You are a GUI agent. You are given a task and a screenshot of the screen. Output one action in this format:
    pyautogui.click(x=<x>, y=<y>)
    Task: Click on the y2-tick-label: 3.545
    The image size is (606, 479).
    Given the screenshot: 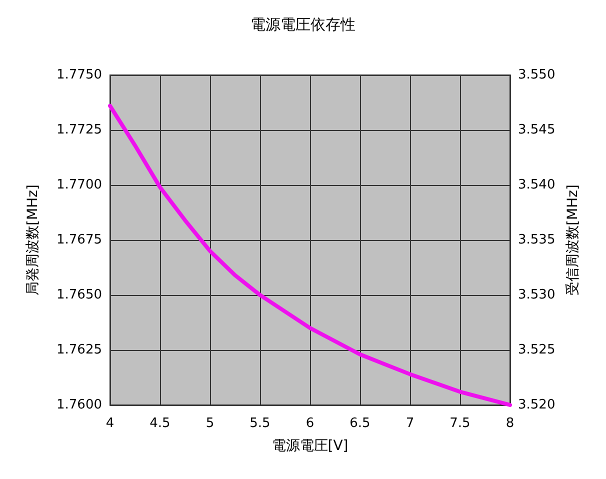 What is the action you would take?
    pyautogui.click(x=537, y=130)
    